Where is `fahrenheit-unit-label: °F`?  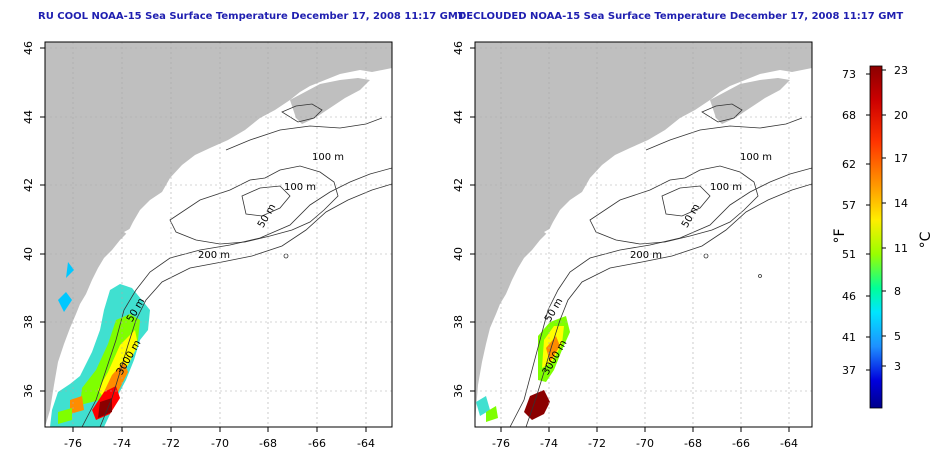 fahrenheit-unit-label: °F is located at coordinates (840, 235).